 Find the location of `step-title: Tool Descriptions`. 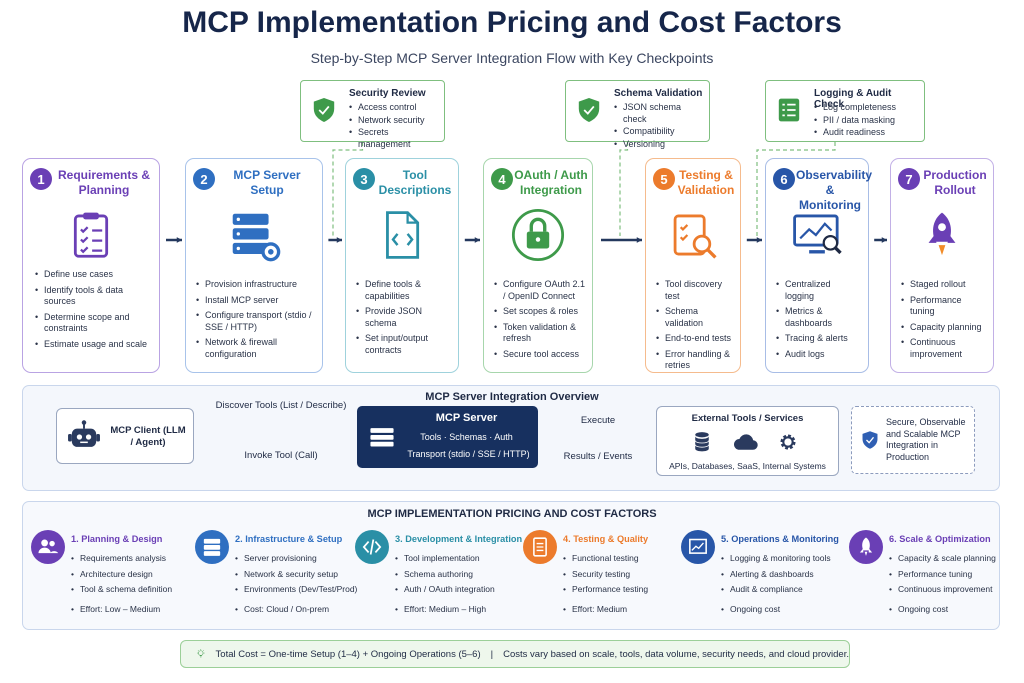

step-title: Tool Descriptions is located at coordinates (415, 182).